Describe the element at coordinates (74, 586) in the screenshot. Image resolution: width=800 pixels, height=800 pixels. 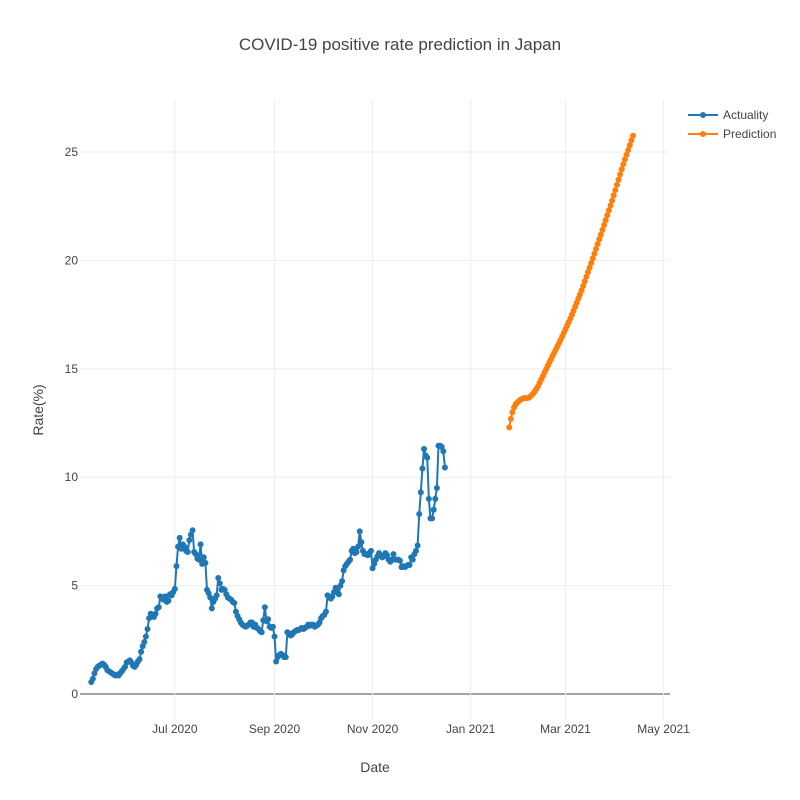
I see `y-tick-label: 5` at that location.